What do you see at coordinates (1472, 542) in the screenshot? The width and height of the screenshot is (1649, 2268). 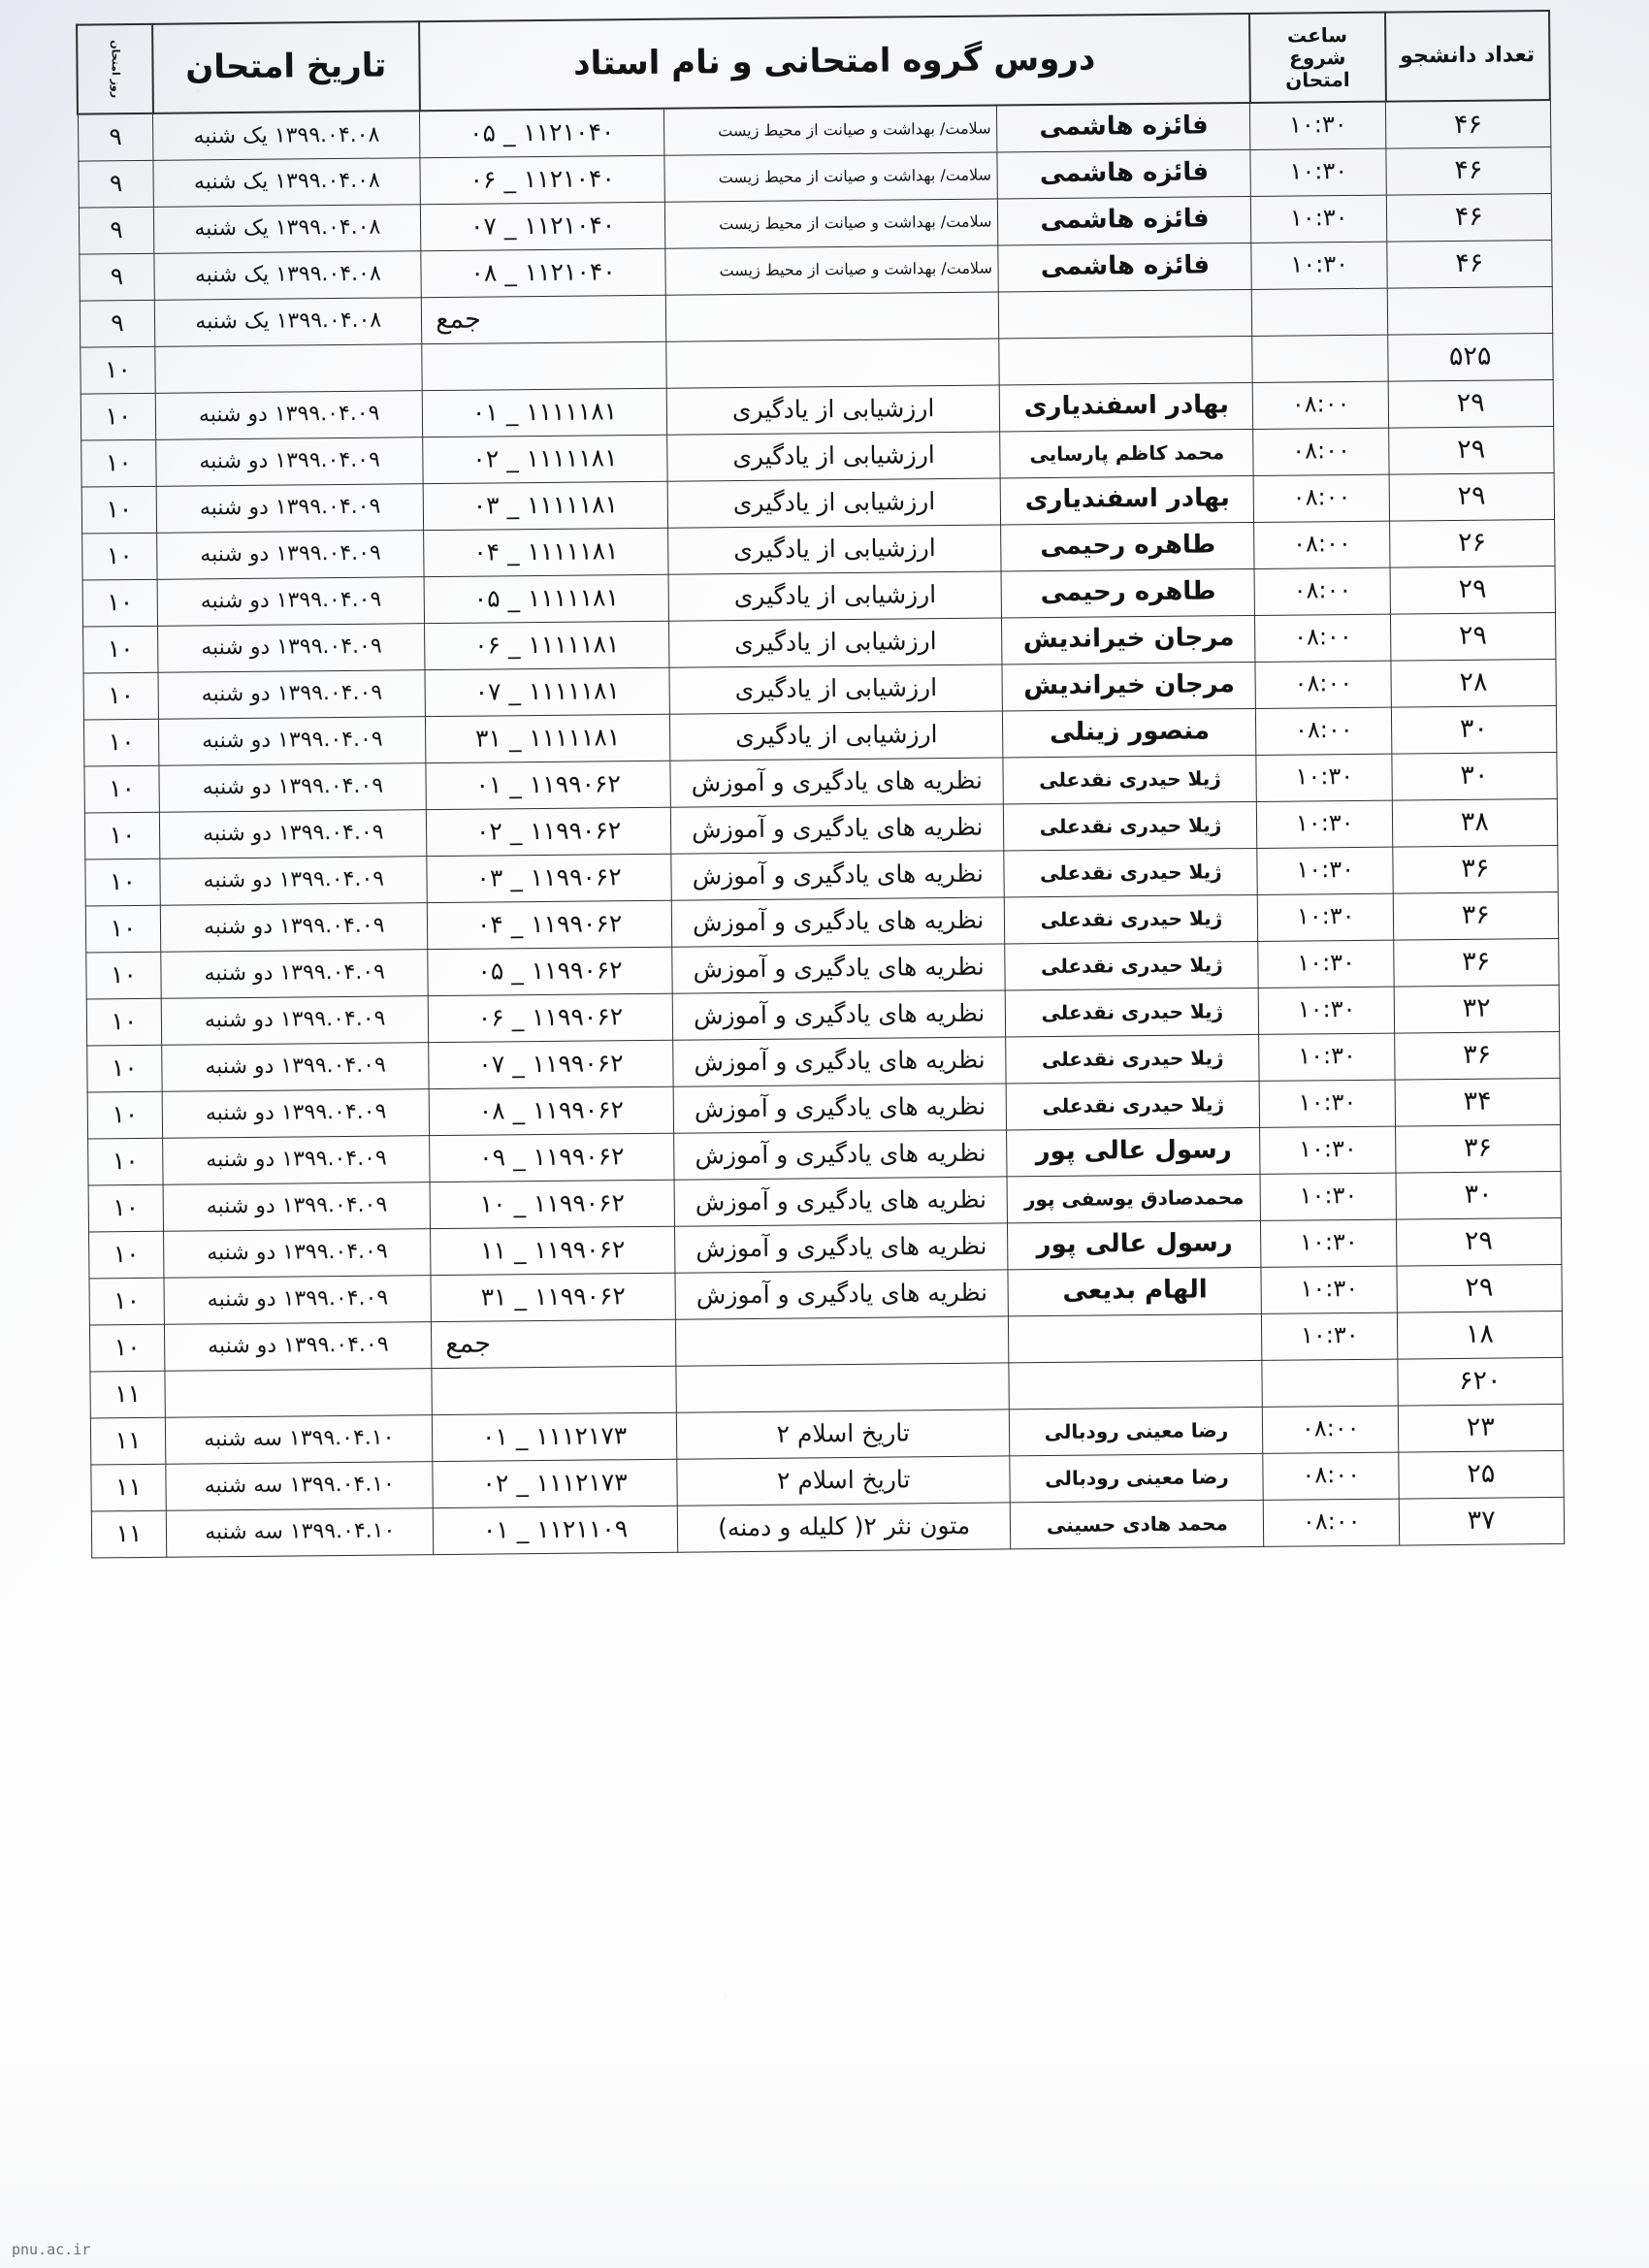 I see `row-student-count: ۲۶` at bounding box center [1472, 542].